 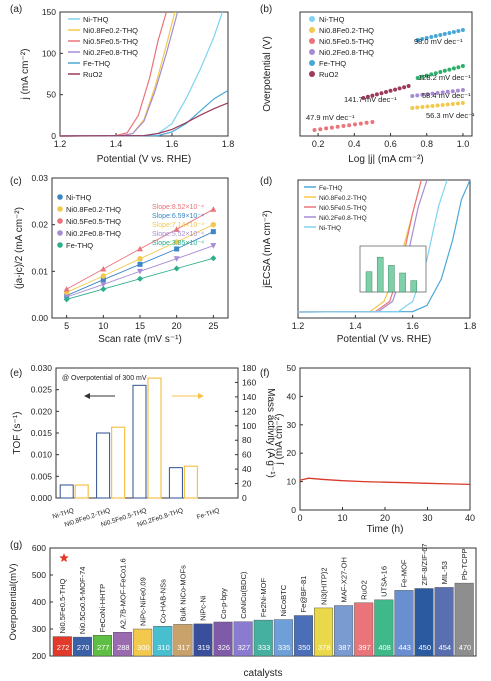 What do you see at coordinates (464, 564) in the screenshot?
I see `panel-g-category-label: Pb-TCPP` at bounding box center [464, 564].